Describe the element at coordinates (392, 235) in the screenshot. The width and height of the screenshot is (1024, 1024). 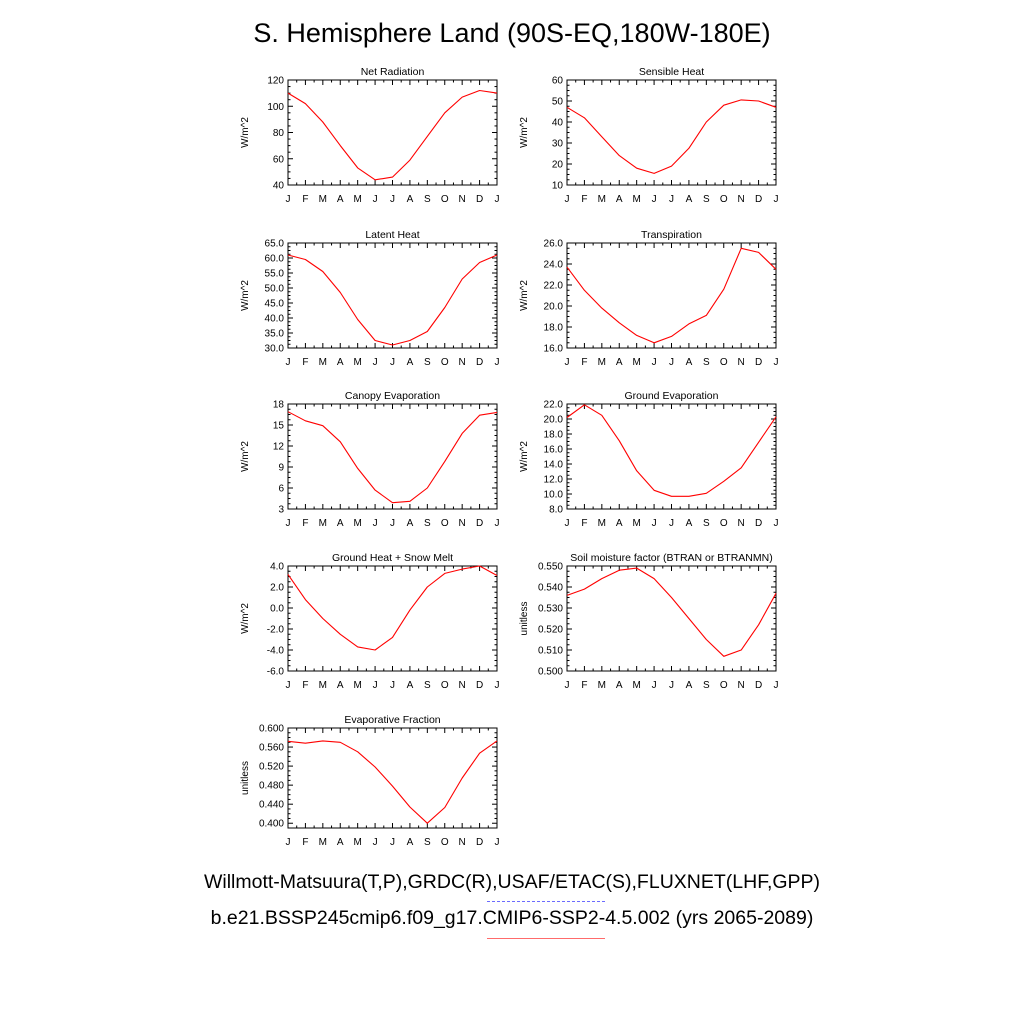
I see `panel-title: Latent Heat` at that location.